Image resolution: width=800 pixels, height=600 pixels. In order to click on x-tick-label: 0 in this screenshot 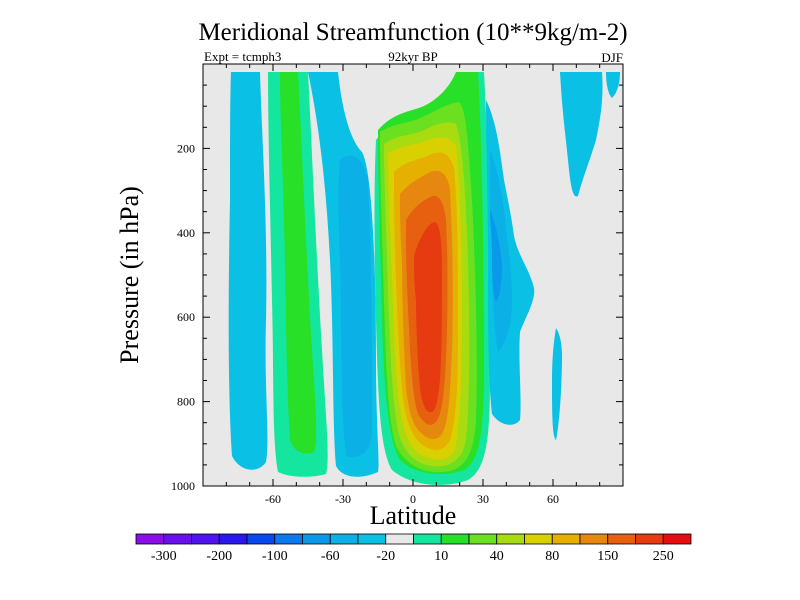, I will do `click(413, 499)`.